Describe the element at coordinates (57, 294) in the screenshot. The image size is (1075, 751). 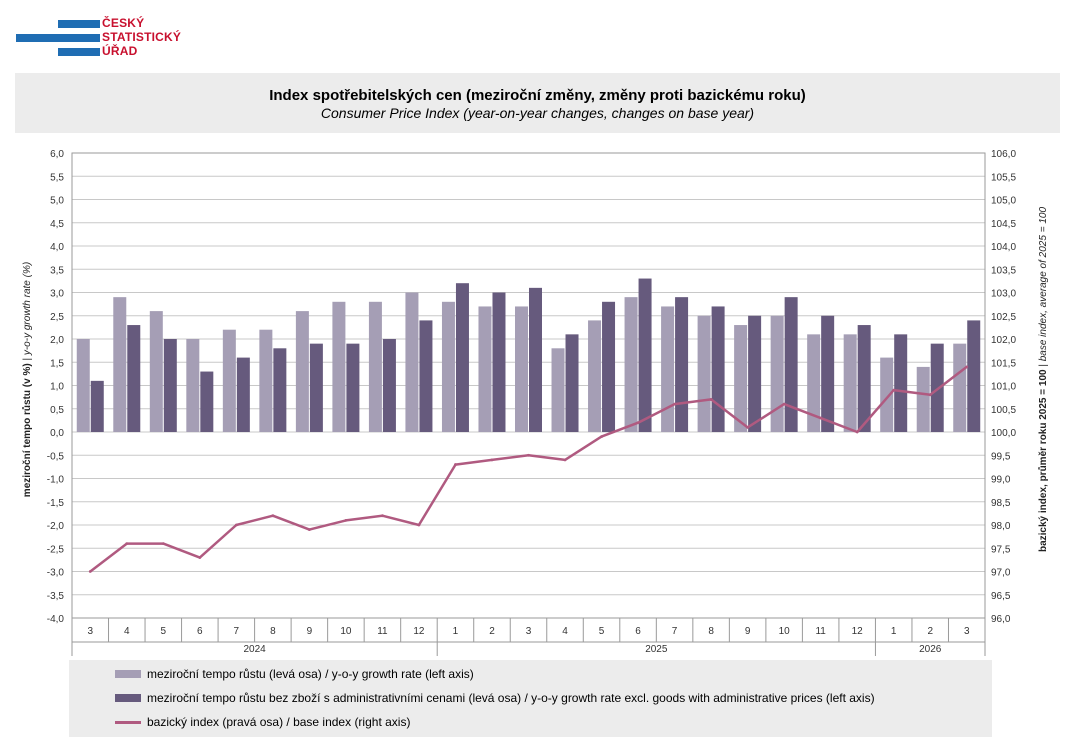
I see `left-tick-label: 3,0` at that location.